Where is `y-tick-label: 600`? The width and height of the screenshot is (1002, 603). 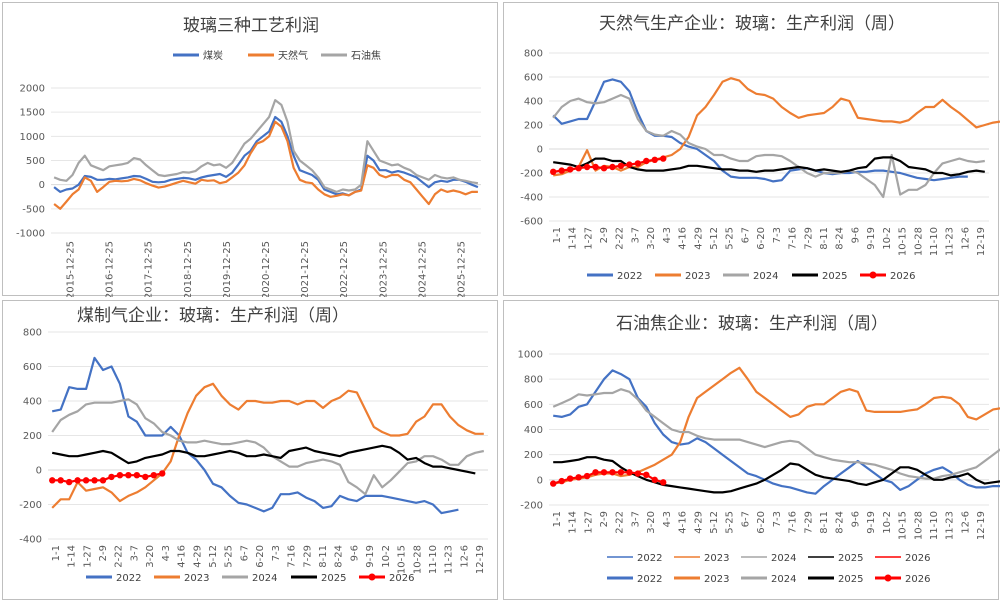
y-tick-label: 600 is located at coordinates (533, 78).